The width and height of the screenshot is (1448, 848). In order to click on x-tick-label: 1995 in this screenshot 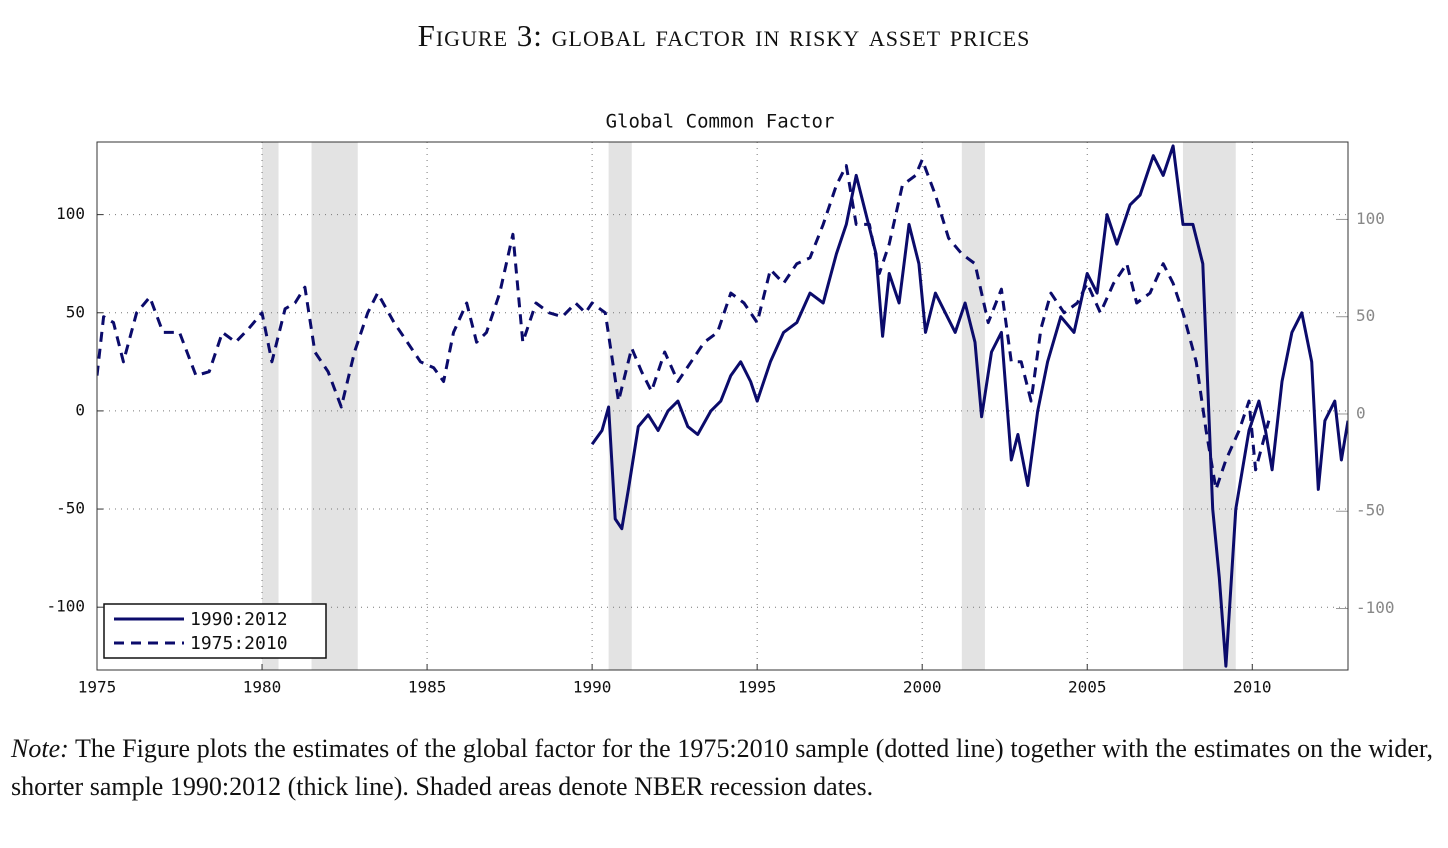, I will do `click(757, 687)`.